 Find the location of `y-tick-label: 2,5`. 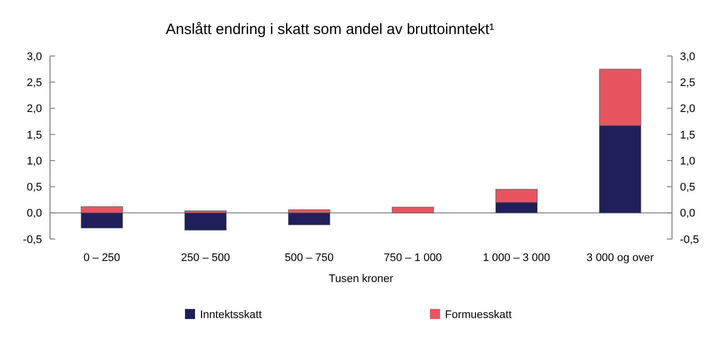

y-tick-label: 2,5 is located at coordinates (34, 82).